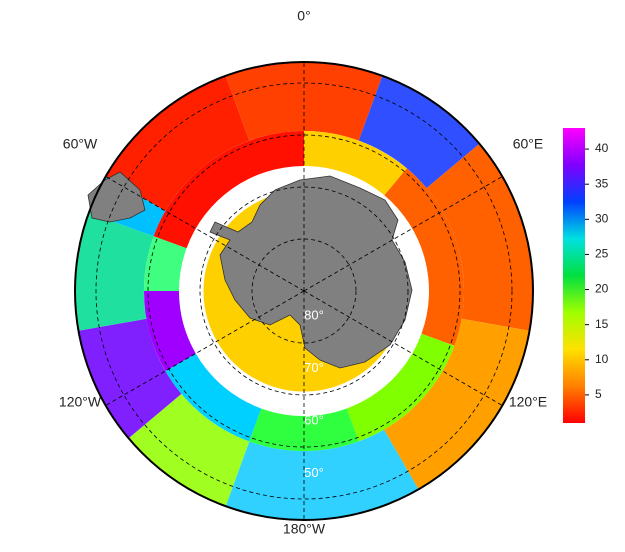 The width and height of the screenshot is (625, 552). I want to click on longitude-label: 120°W, so click(80, 402).